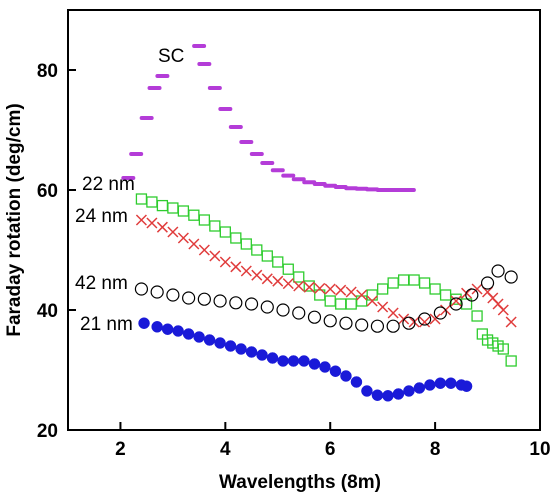 Image resolution: width=550 pixels, height=503 pixels. I want to click on series-label-21nm: 21 nm, so click(106, 324).